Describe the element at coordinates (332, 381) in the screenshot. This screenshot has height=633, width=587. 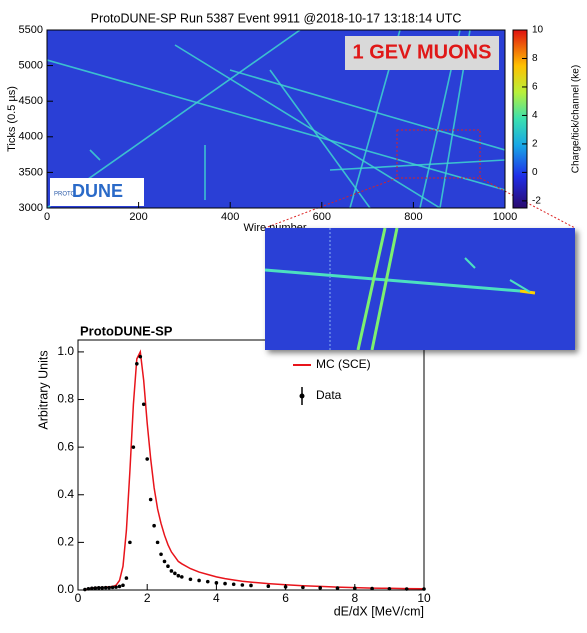
I see `legend: MC (SCE) Data` at that location.